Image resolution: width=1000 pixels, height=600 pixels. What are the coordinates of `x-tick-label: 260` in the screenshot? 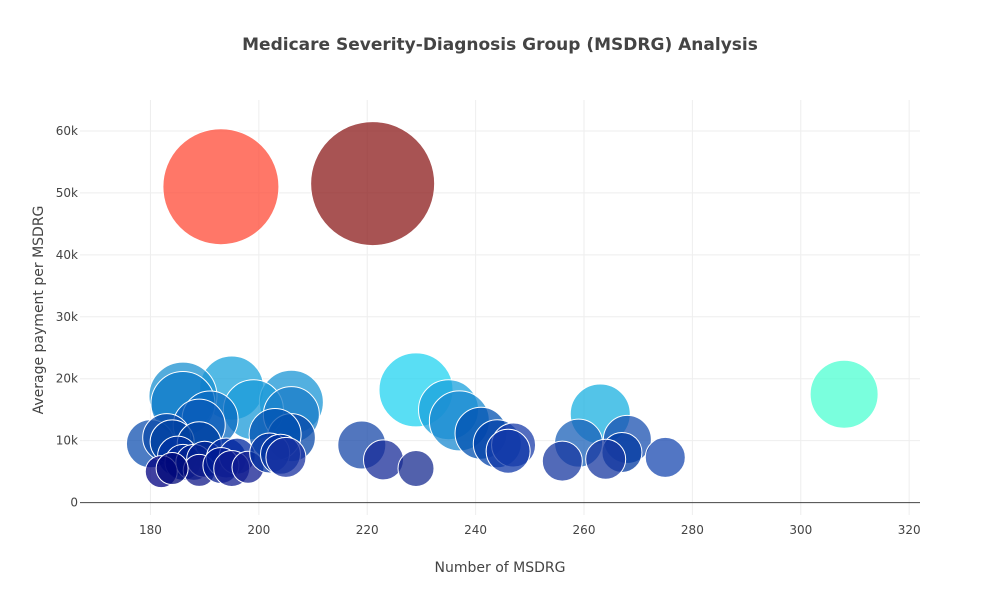 It's located at (584, 530).